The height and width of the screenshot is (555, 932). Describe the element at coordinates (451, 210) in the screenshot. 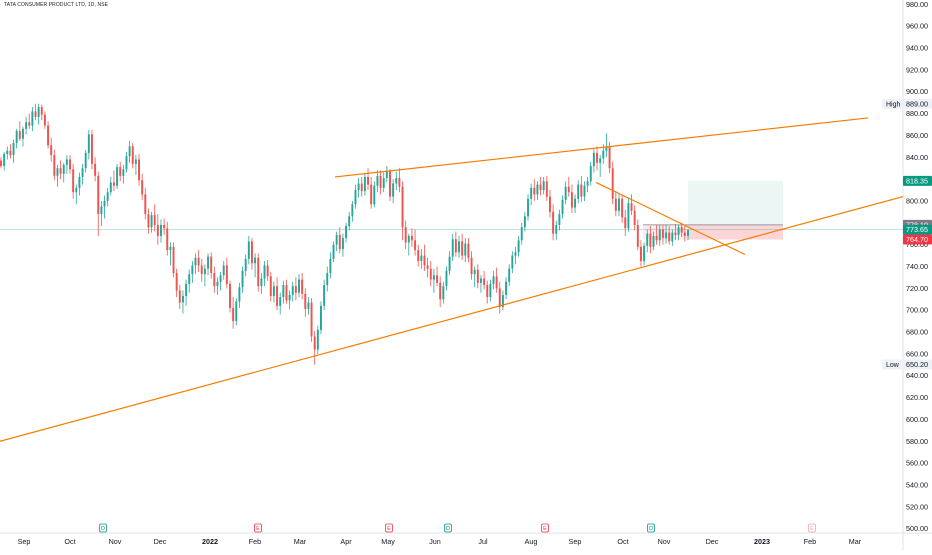

I see `long-position-tool` at that location.